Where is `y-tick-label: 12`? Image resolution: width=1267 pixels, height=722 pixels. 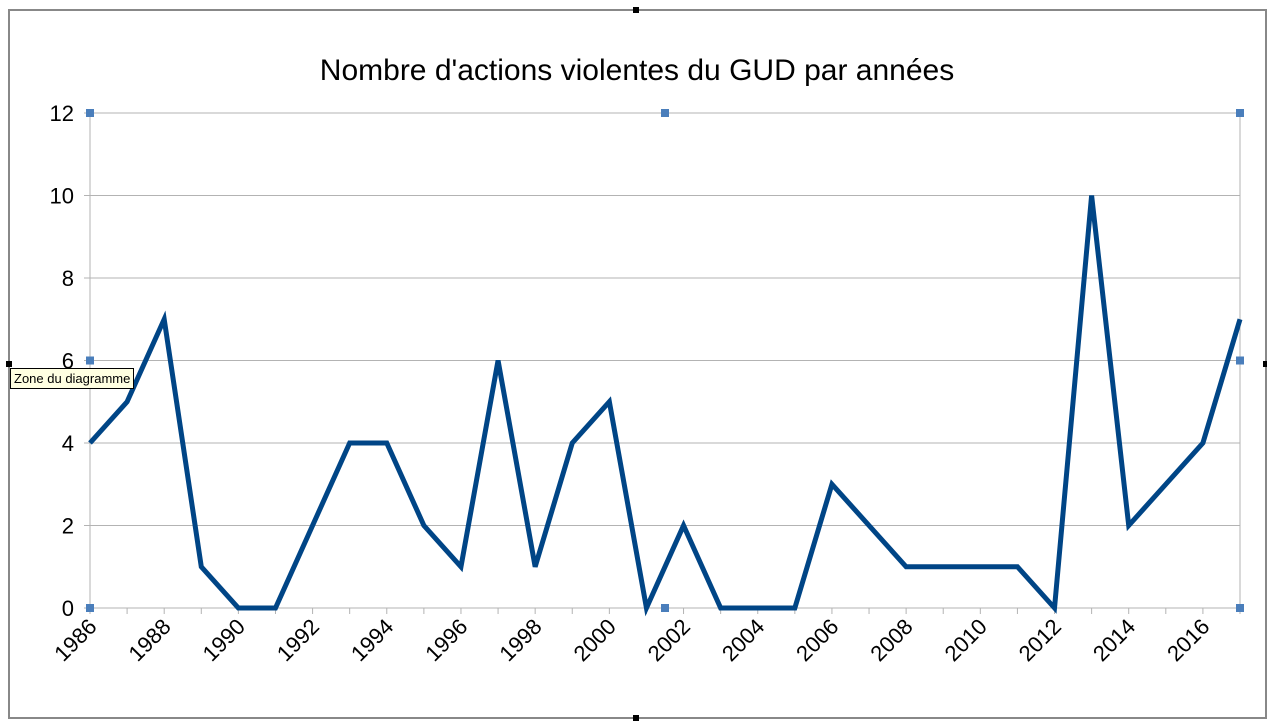
y-tick-label: 12 is located at coordinates (62, 113).